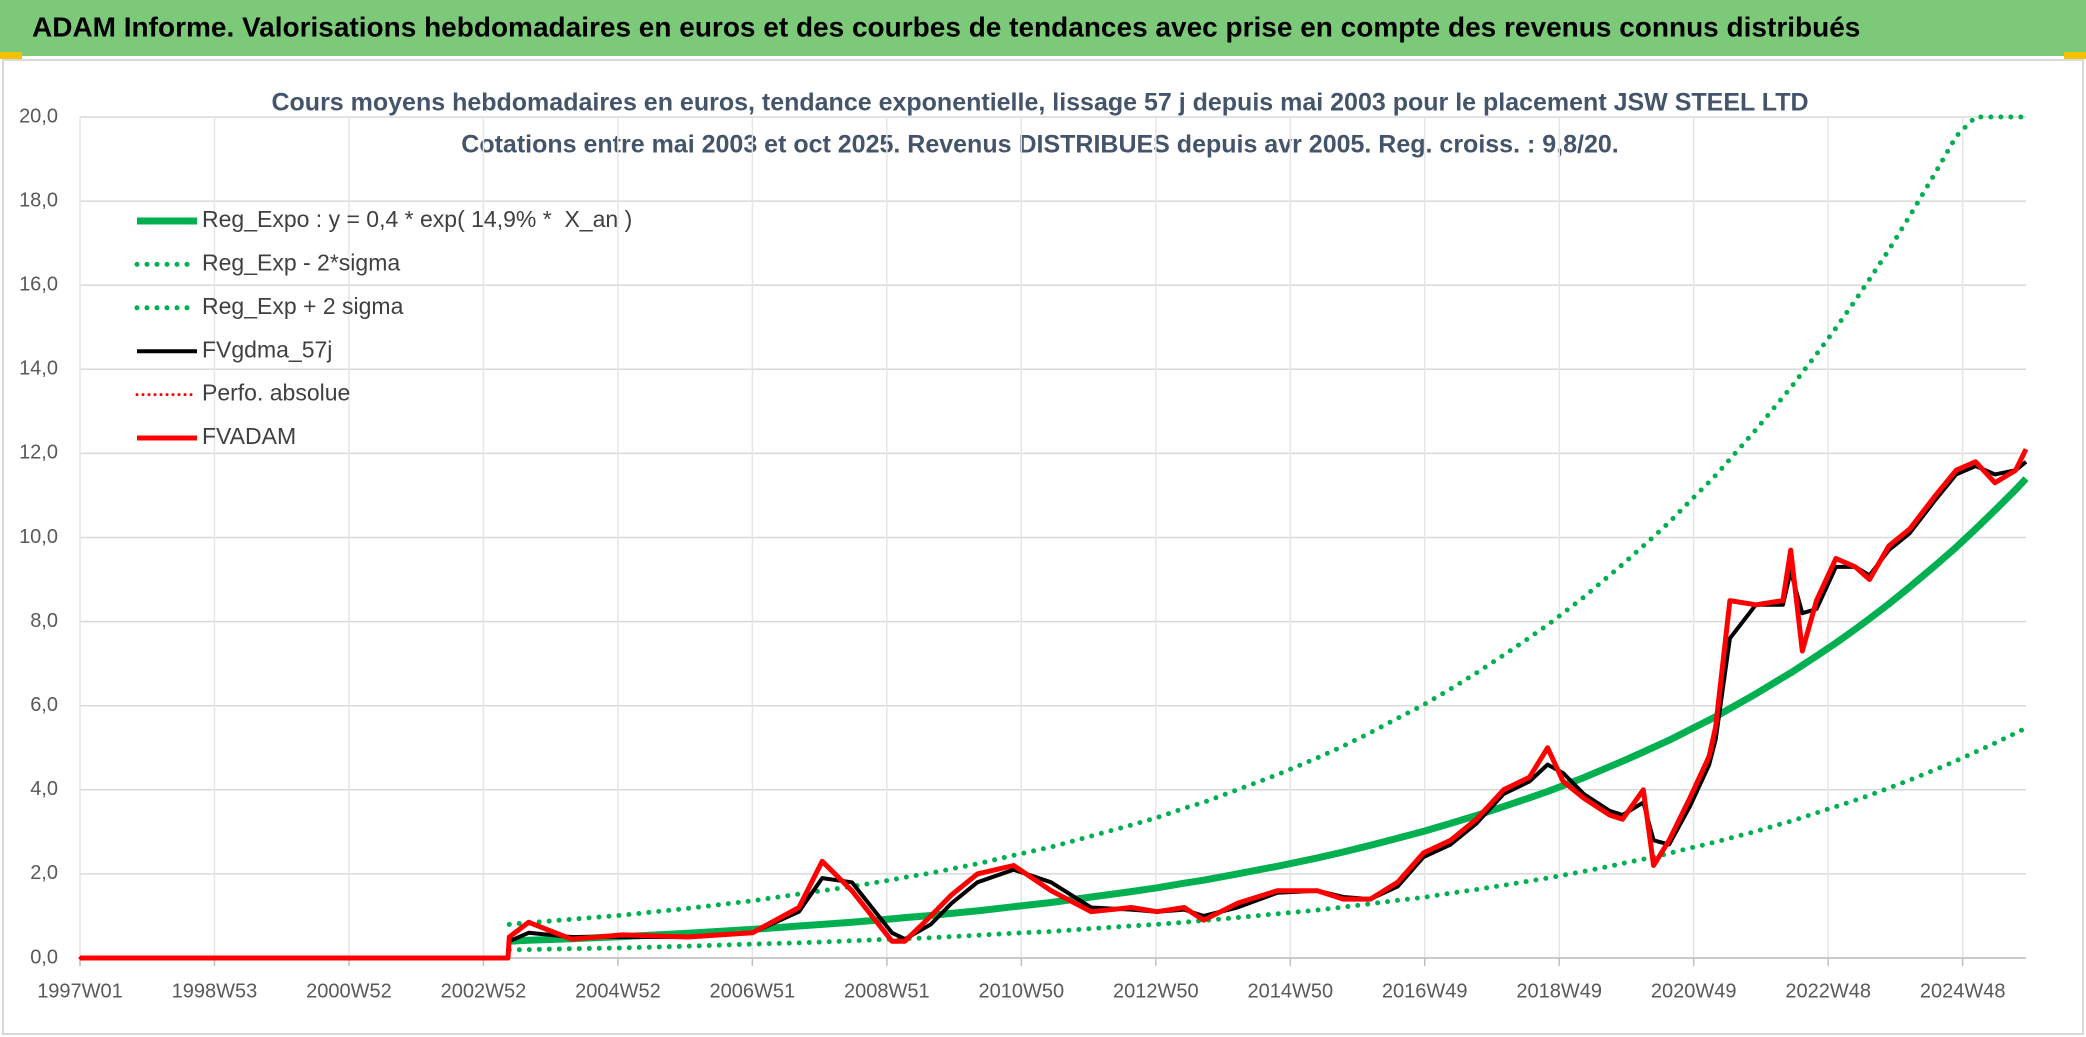 This screenshot has height=1037, width=2086. Describe the element at coordinates (1694, 991) in the screenshot. I see `x-tick-label: 2020W49` at that location.